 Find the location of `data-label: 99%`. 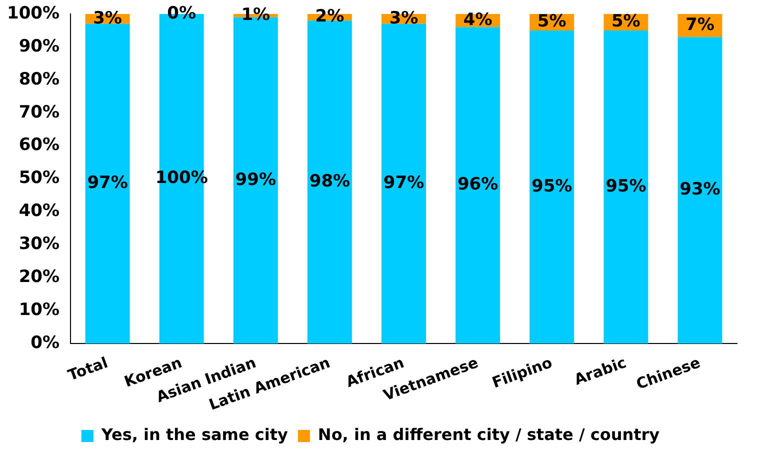

data-label: 99% is located at coordinates (255, 180).